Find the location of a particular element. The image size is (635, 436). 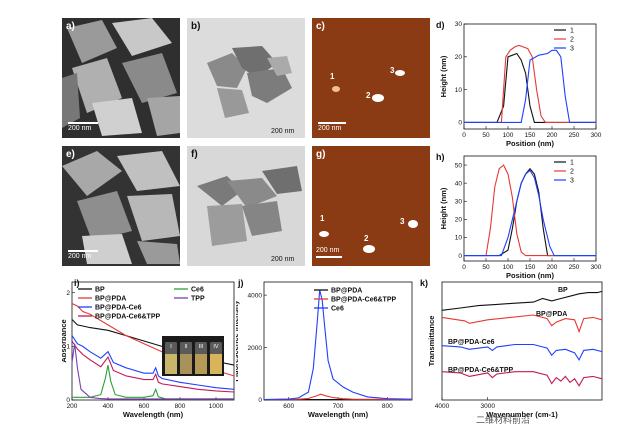

scale-text-c: 200 nm is located at coordinates (330, 128).